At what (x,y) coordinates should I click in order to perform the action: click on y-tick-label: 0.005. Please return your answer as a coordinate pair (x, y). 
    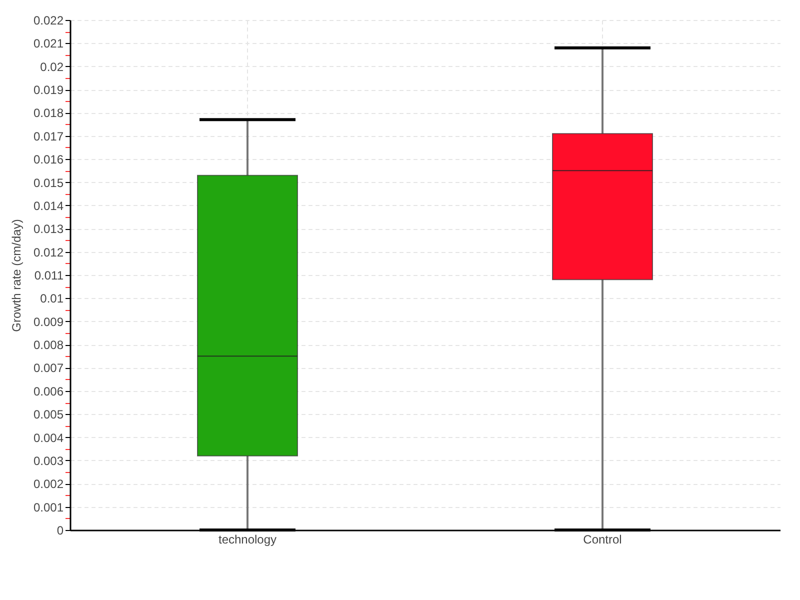
    Looking at the image, I should click on (48, 415).